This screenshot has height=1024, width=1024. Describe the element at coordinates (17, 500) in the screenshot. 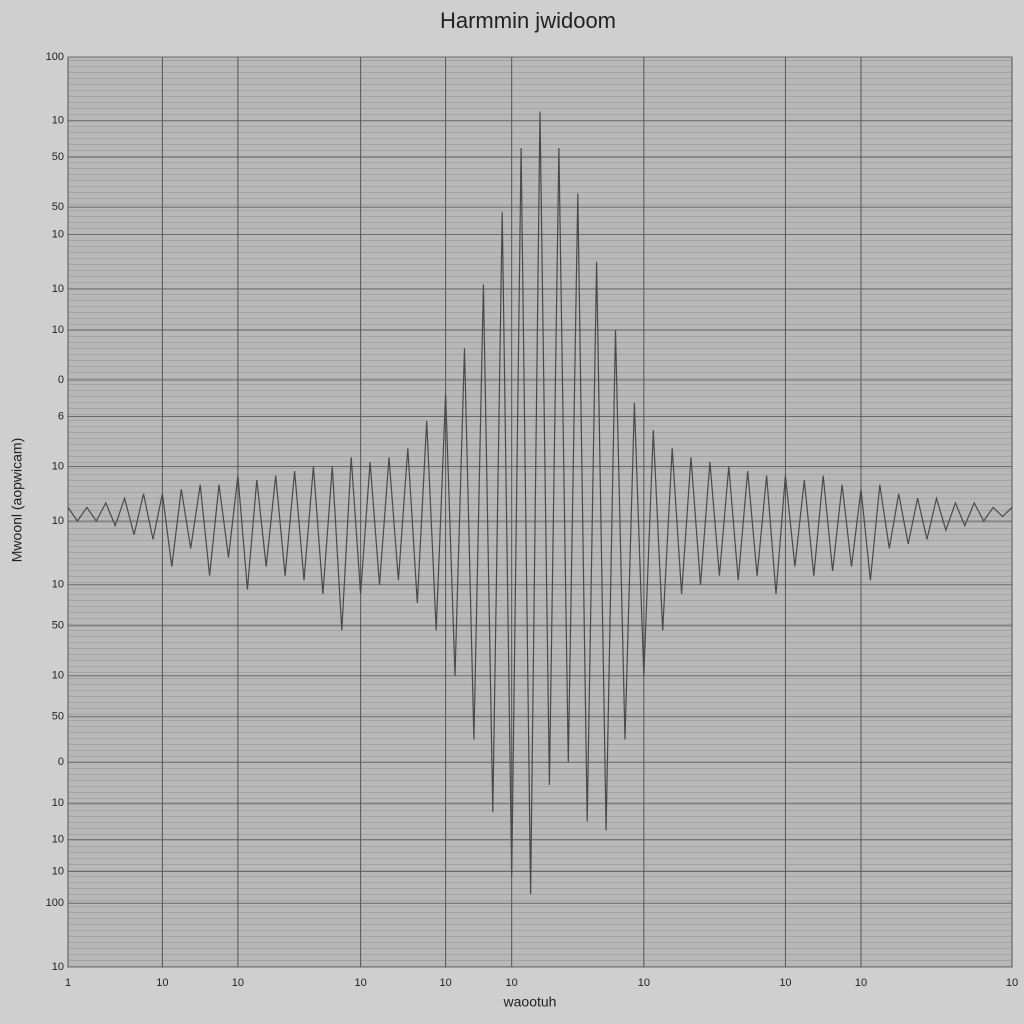

I see `y-axis-label: Mwoonl (aopwicam)` at that location.